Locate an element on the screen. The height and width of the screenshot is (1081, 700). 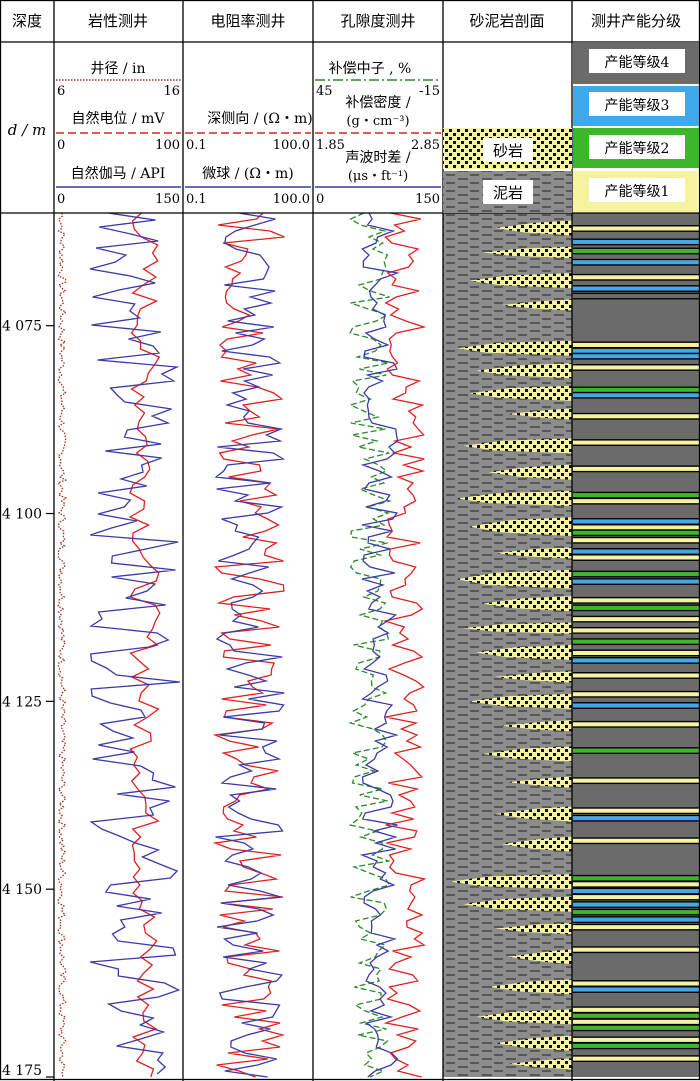
grade4-legend-label: 产能等级4 is located at coordinates (637, 62).